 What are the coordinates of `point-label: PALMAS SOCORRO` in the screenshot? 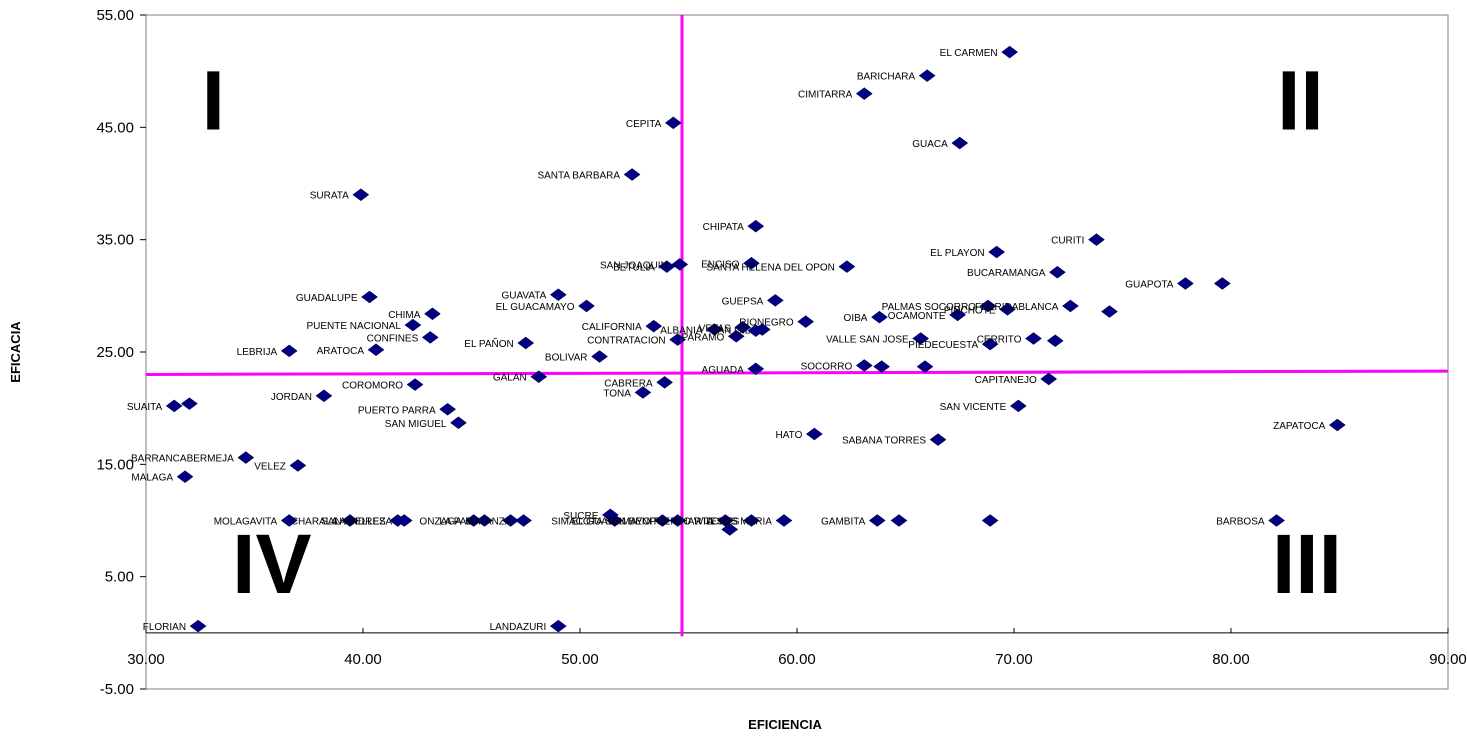 It's located at (929, 307).